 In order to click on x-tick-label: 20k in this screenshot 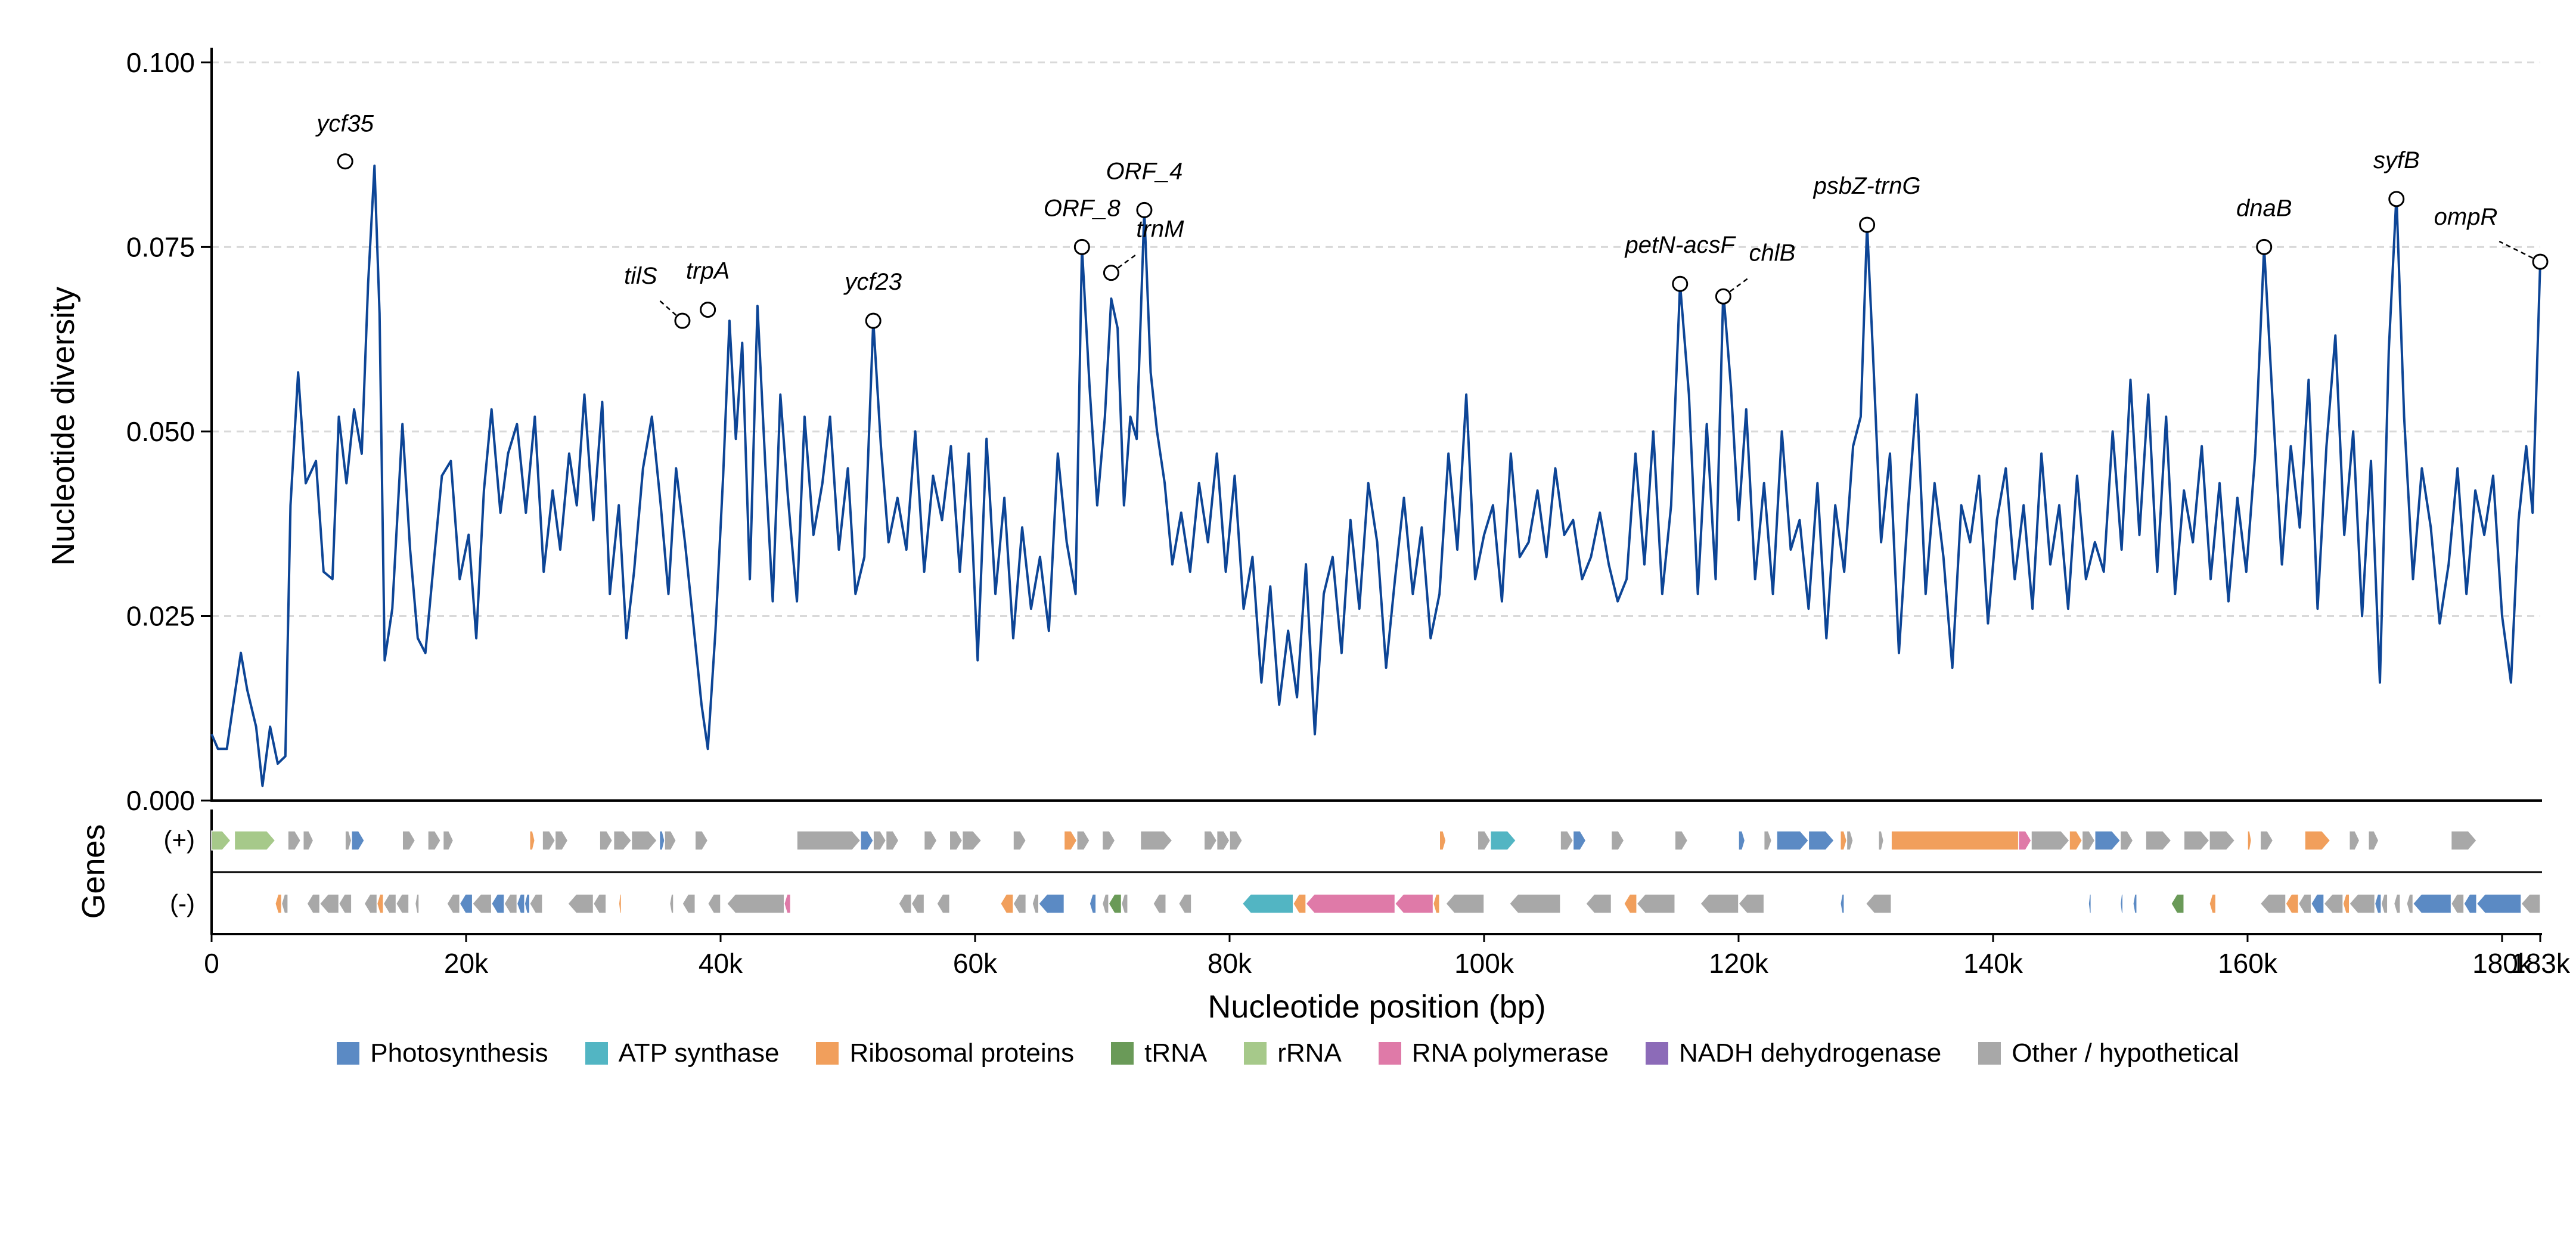, I will do `click(467, 963)`.